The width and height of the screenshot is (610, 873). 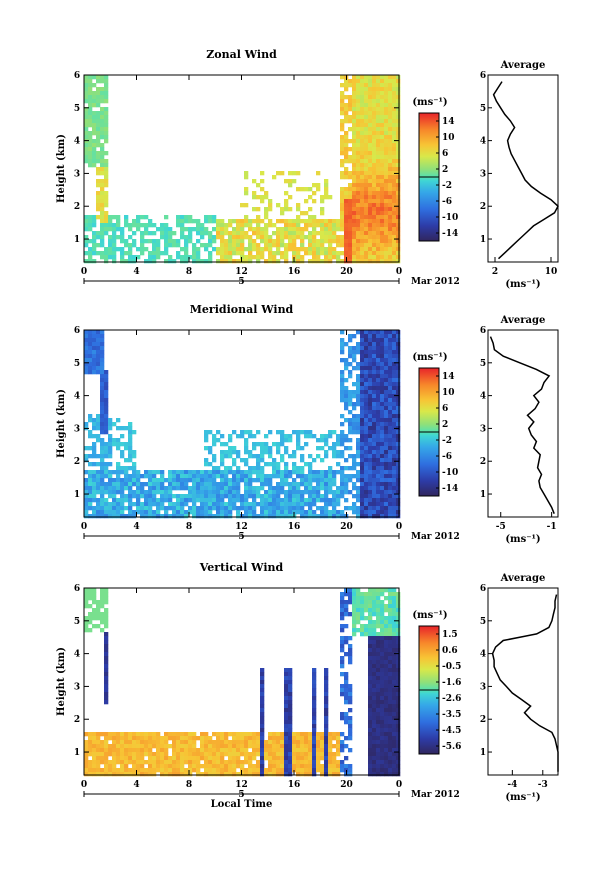 I want to click on average-profile-line, so click(x=522, y=425).